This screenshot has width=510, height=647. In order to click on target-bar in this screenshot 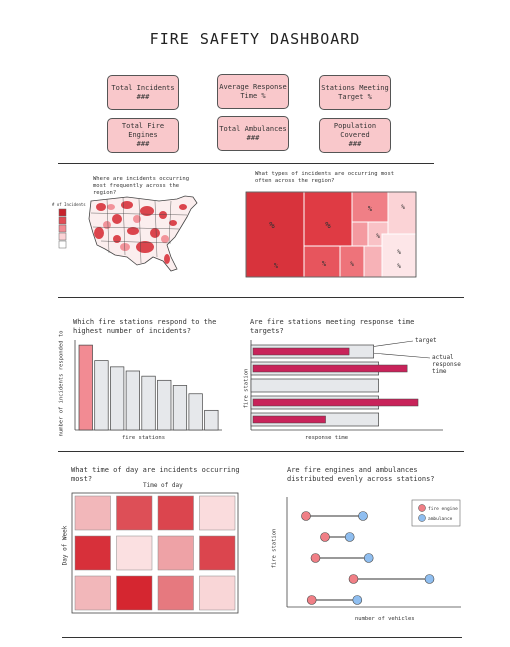, I will do `click(314, 385)`.